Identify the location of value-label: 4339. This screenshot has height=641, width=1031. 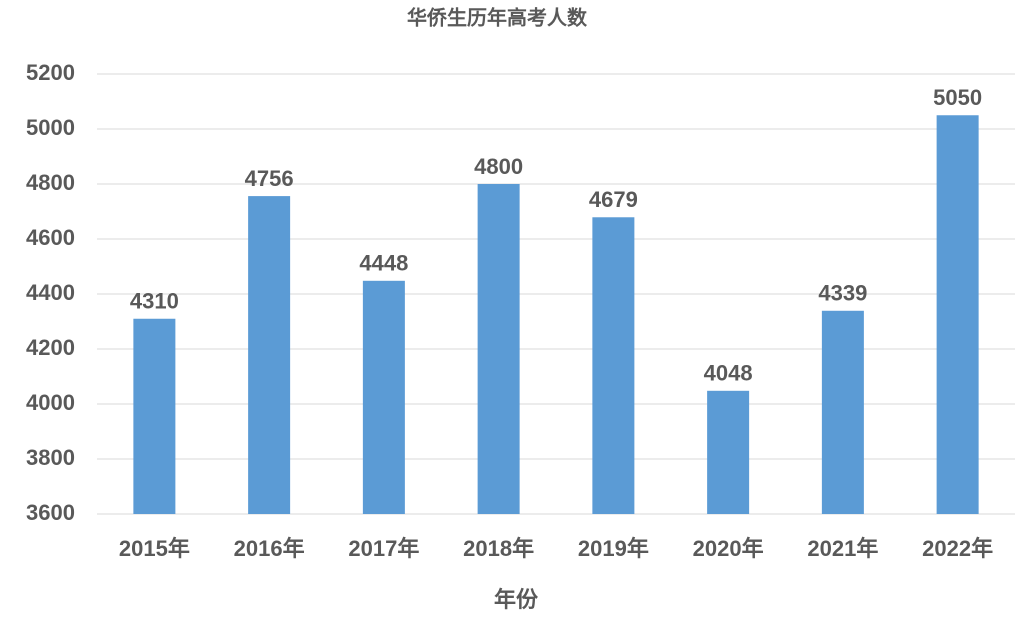
(842, 293).